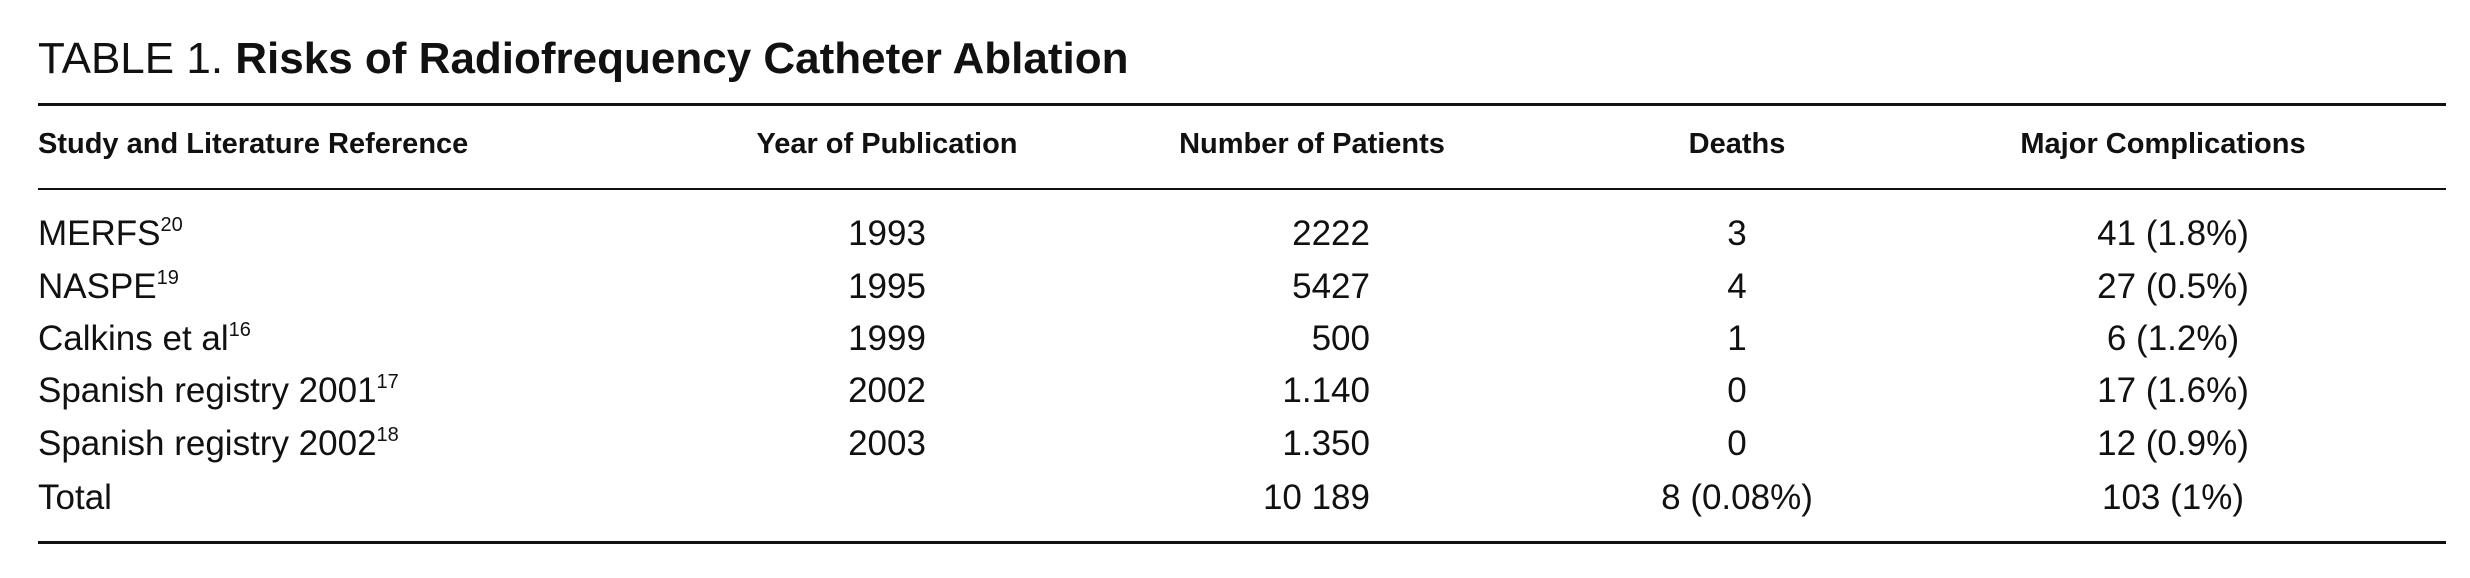  What do you see at coordinates (387, 382) in the screenshot?
I see `reference: 17` at bounding box center [387, 382].